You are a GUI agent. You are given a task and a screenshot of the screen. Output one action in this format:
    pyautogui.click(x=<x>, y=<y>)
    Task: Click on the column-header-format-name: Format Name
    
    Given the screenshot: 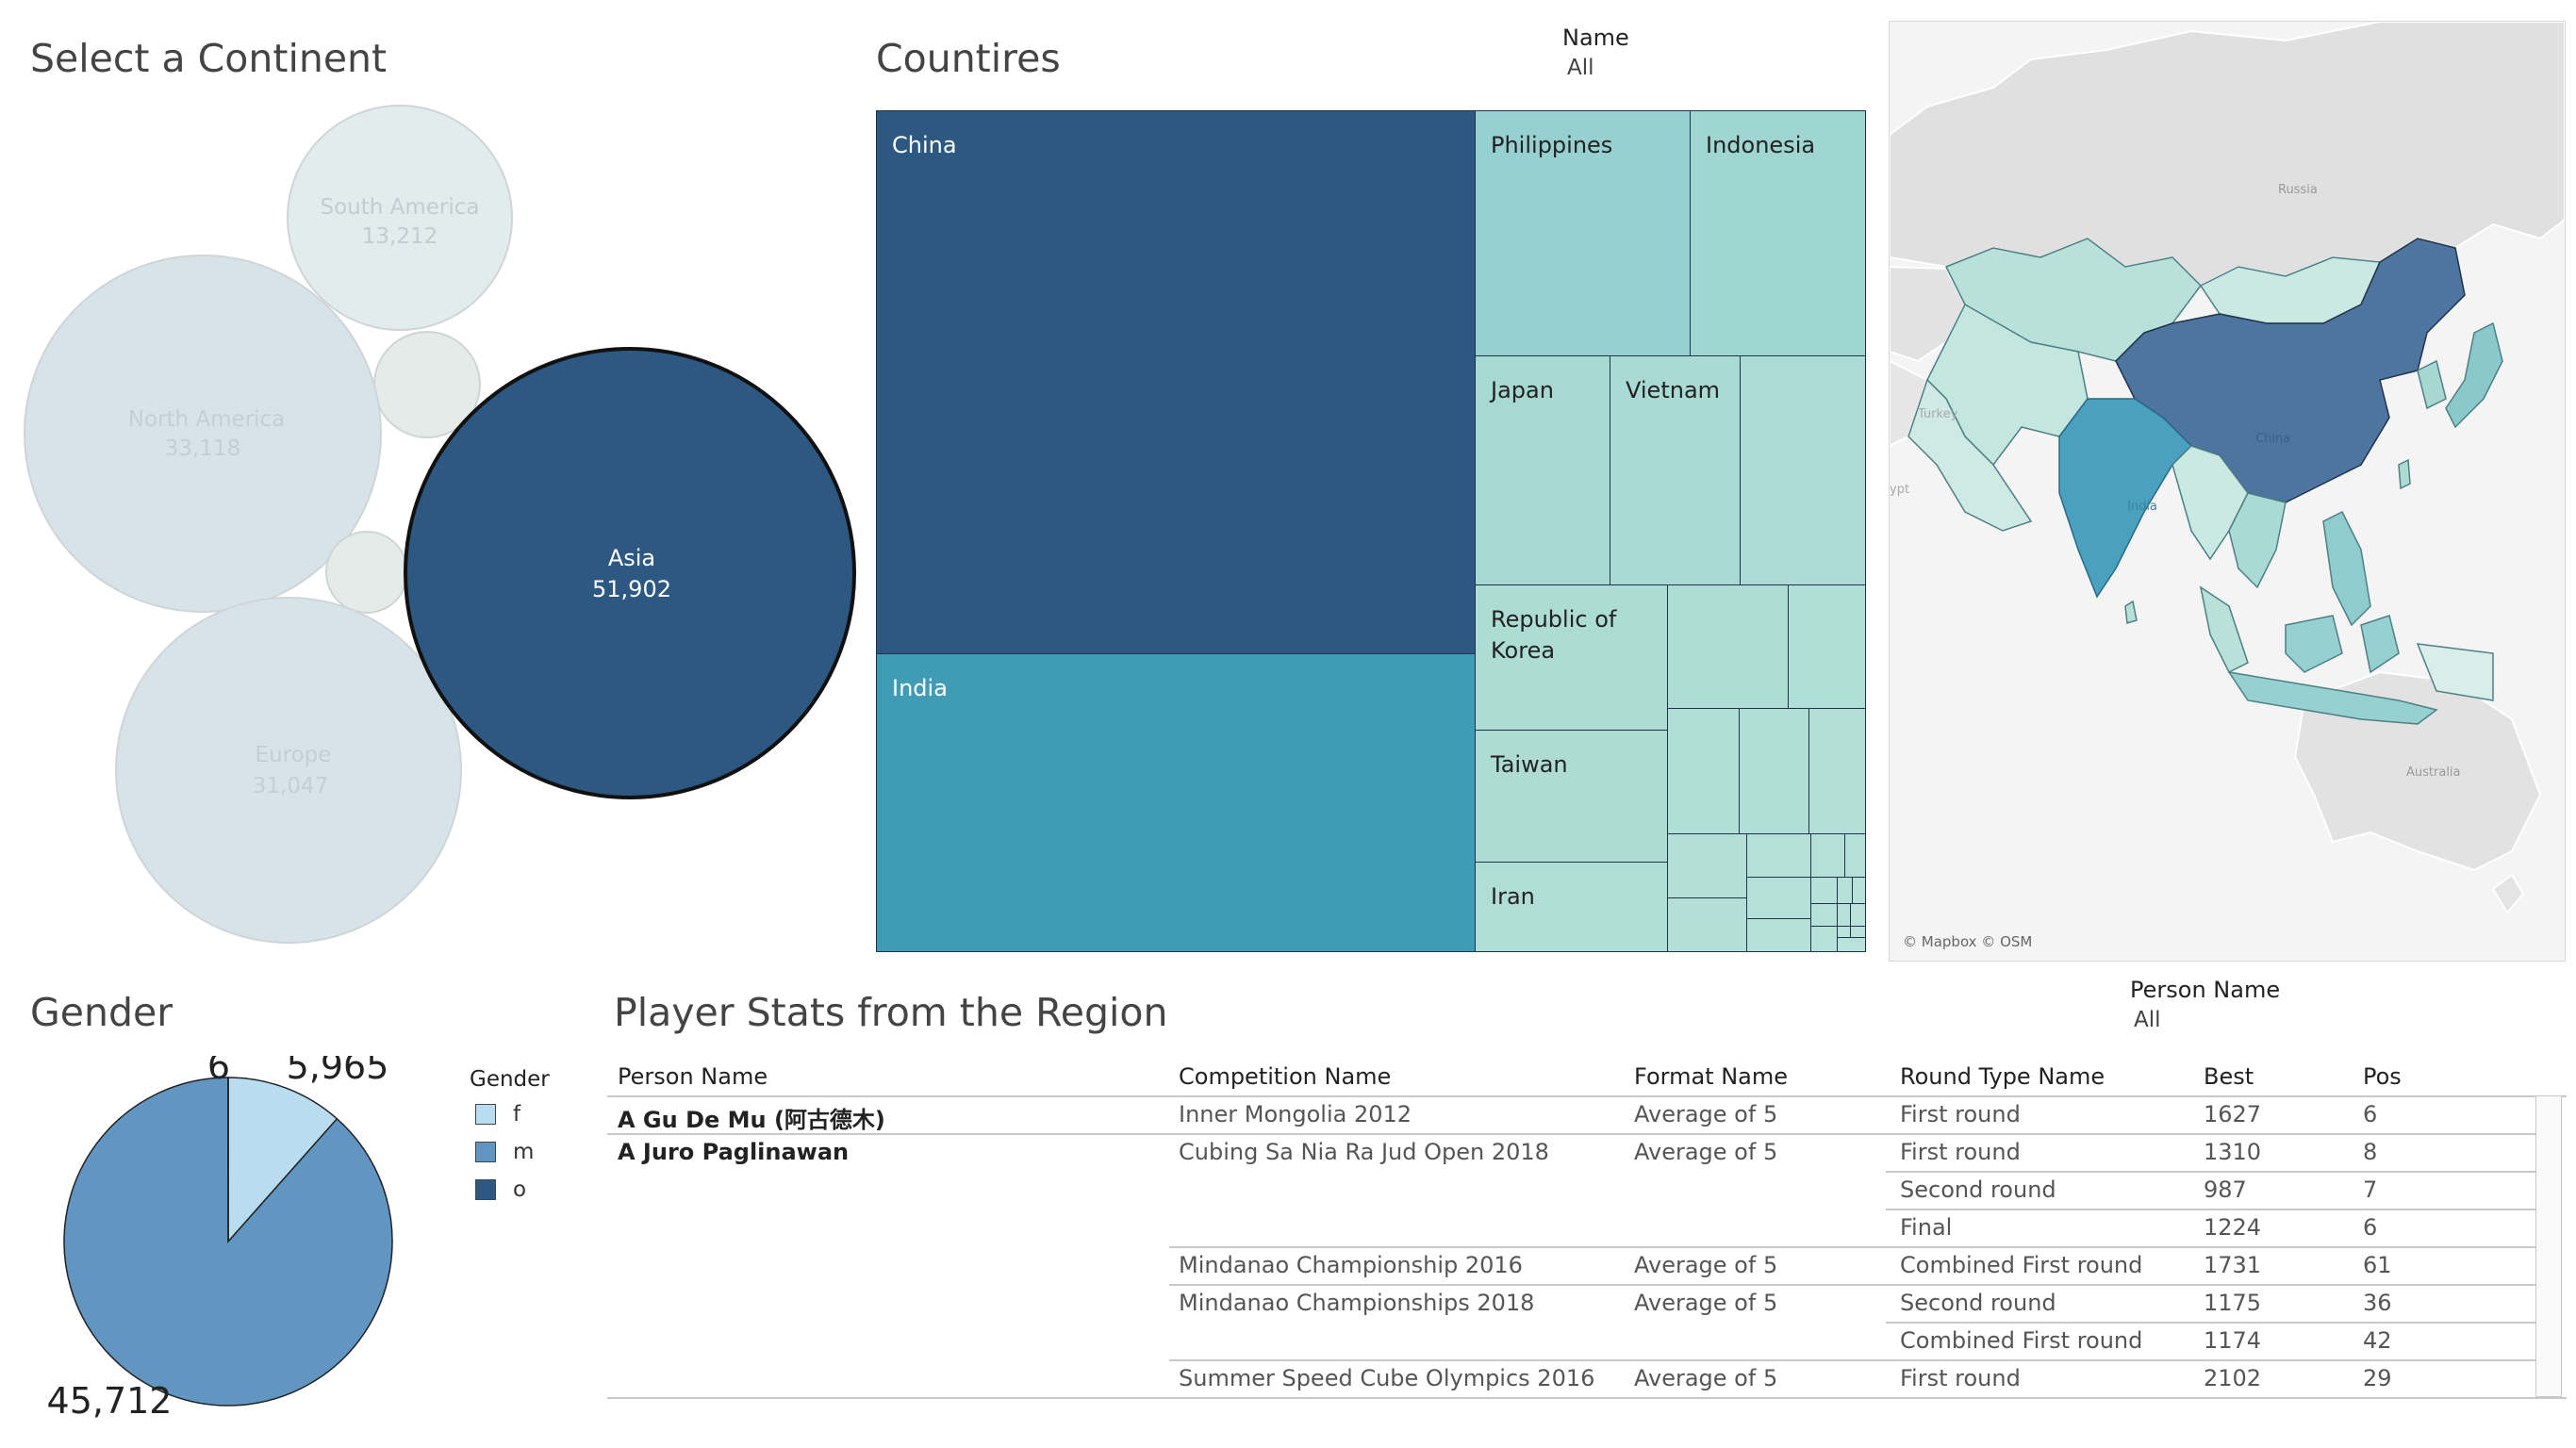 What is the action you would take?
    pyautogui.click(x=1711, y=1076)
    